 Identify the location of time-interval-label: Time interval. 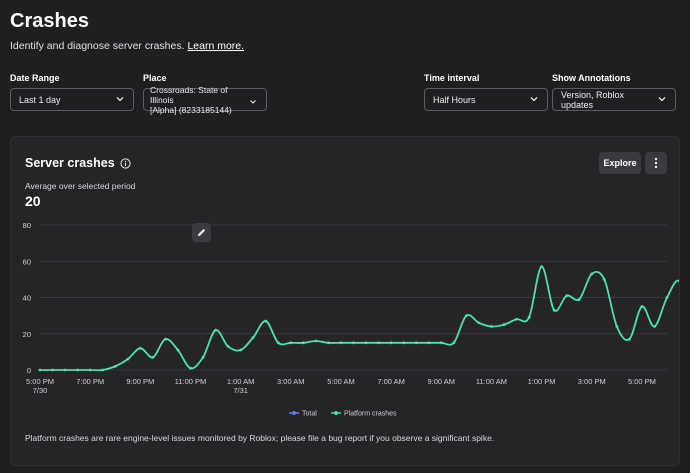
(452, 78).